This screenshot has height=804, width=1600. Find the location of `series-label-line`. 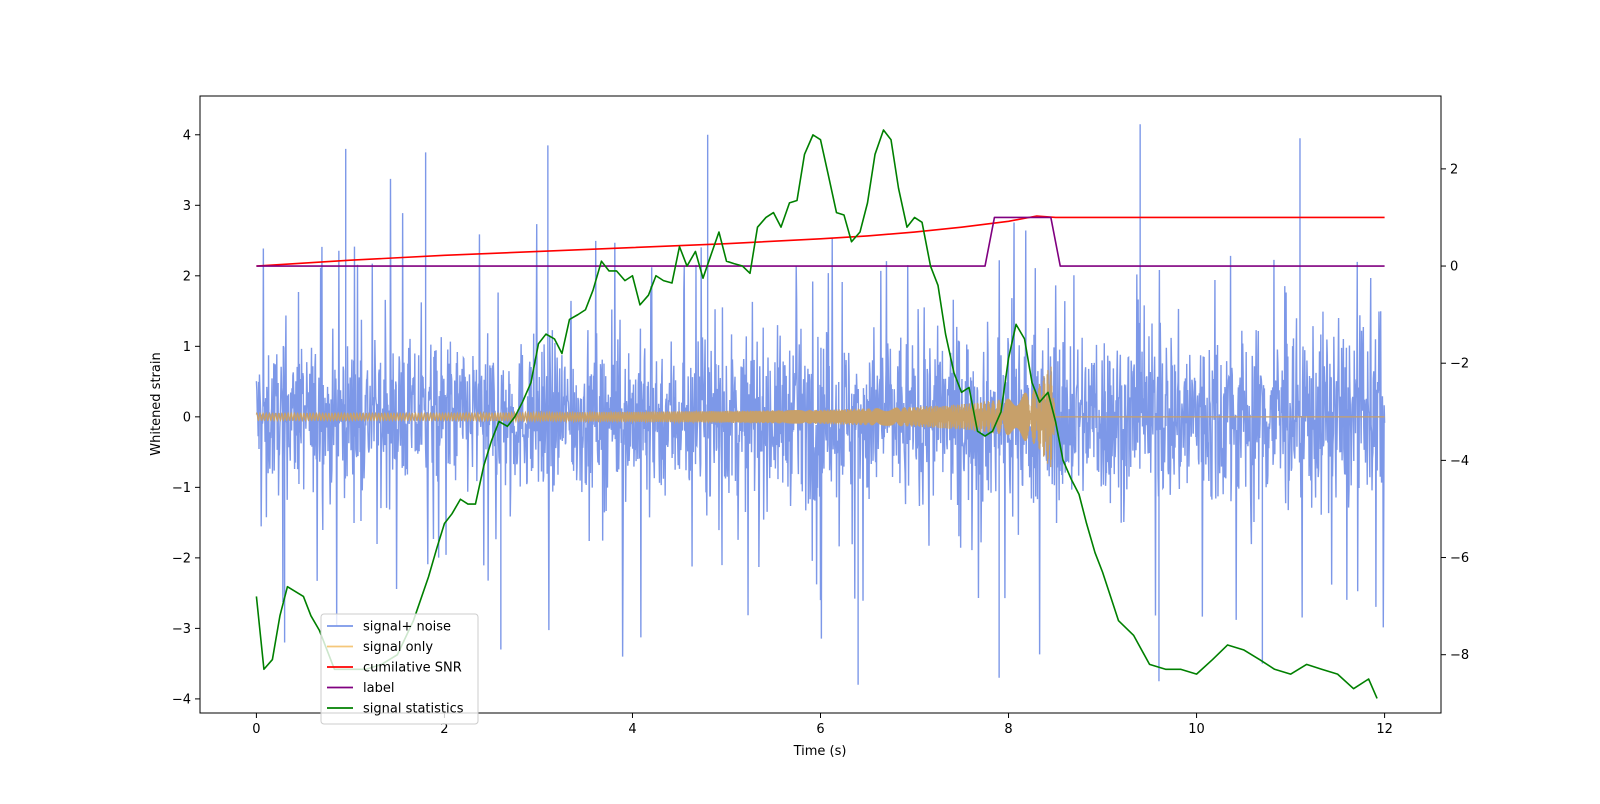

series-label-line is located at coordinates (820, 241).